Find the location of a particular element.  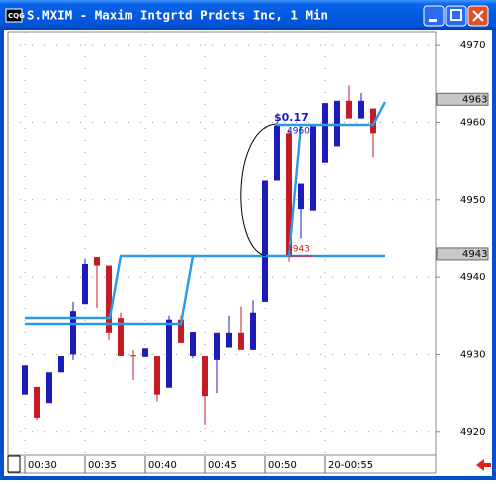

y-tick-label: 4920 is located at coordinates (472, 432).